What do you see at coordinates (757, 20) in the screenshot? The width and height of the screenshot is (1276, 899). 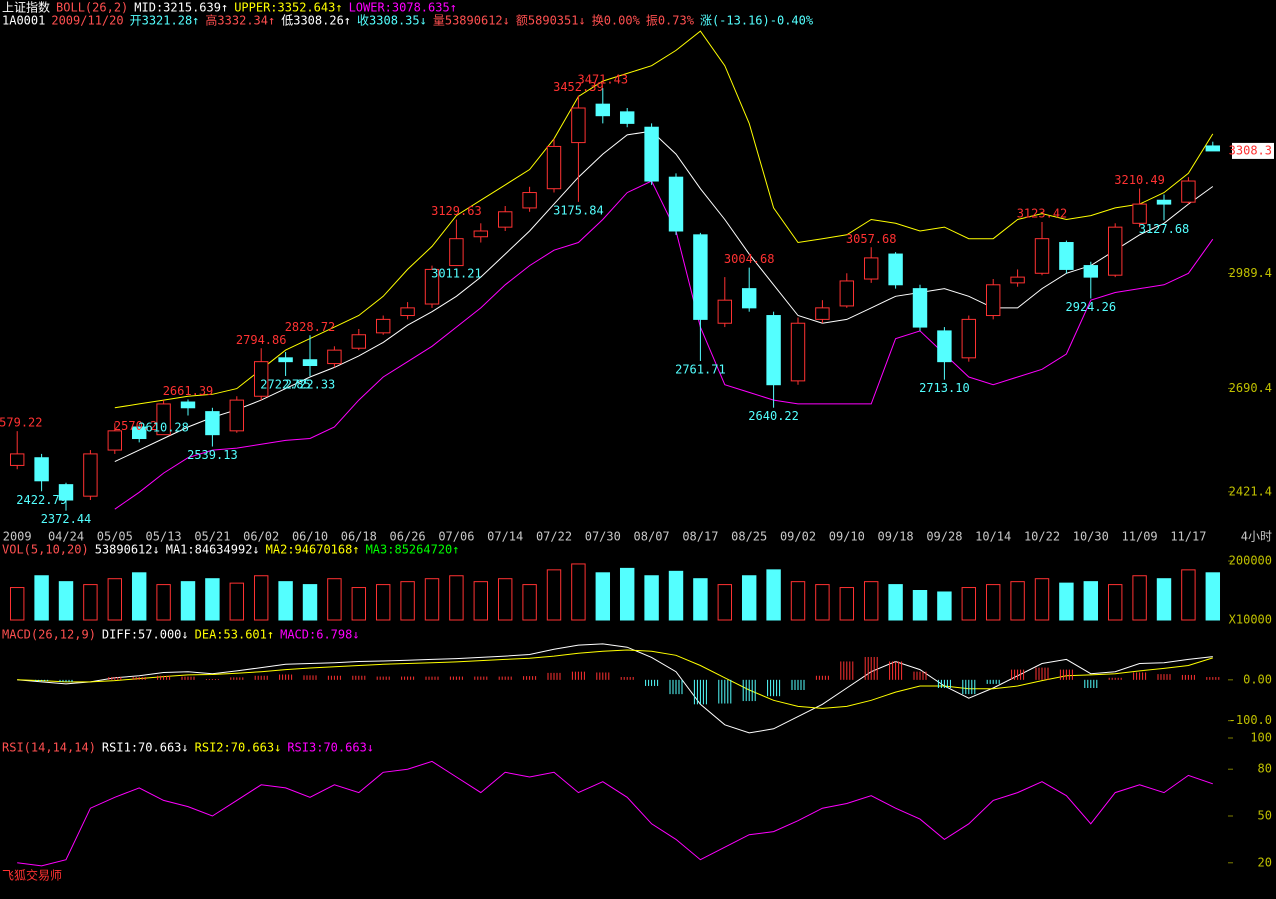 I see `legend-item: 涨(-13.16)-0.40%` at bounding box center [757, 20].